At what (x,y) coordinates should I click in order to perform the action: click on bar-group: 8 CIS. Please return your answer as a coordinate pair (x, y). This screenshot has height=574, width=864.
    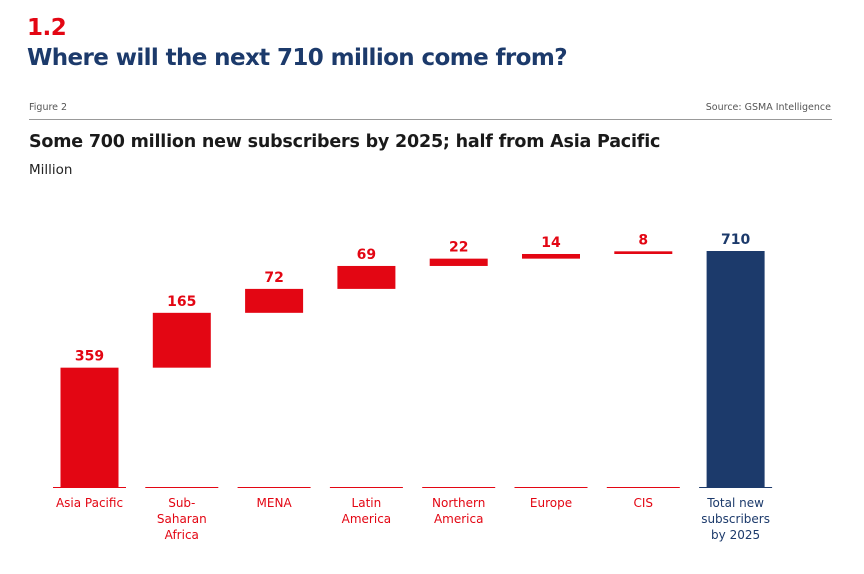
    Looking at the image, I should click on (643, 371).